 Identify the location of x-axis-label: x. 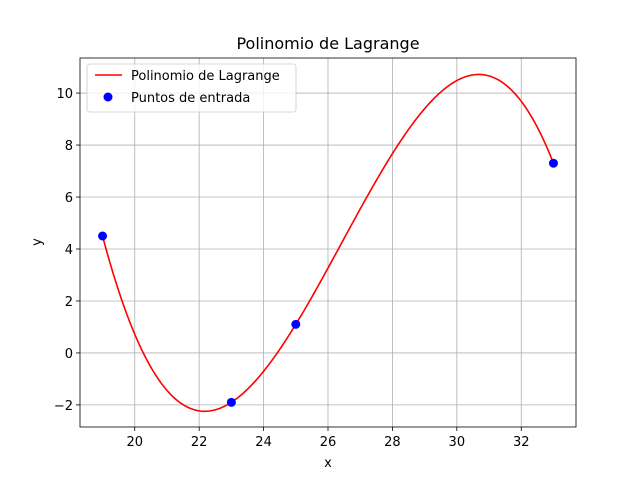
(328, 463).